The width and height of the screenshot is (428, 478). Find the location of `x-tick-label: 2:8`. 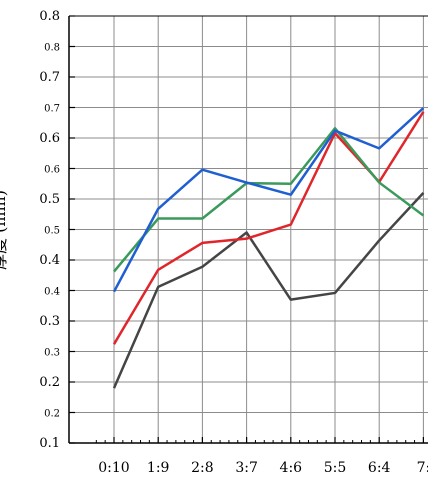

x-tick-label: 2:8 is located at coordinates (202, 468).